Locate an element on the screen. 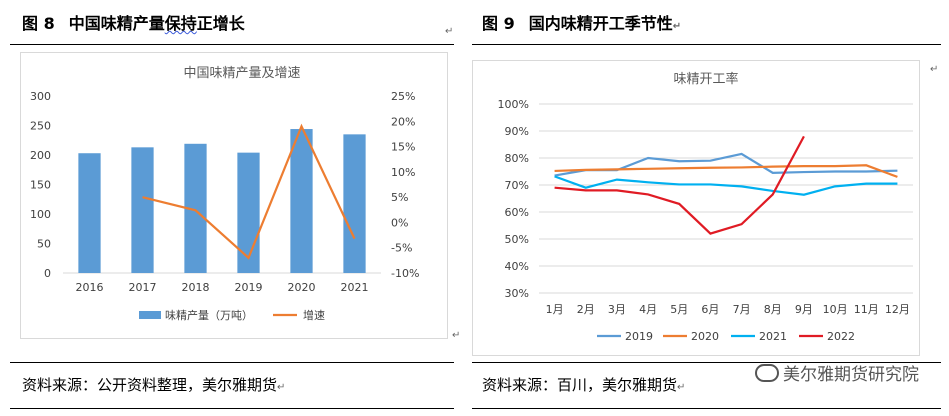 This screenshot has width=949, height=416. x-tick-label: 12月 is located at coordinates (897, 309).